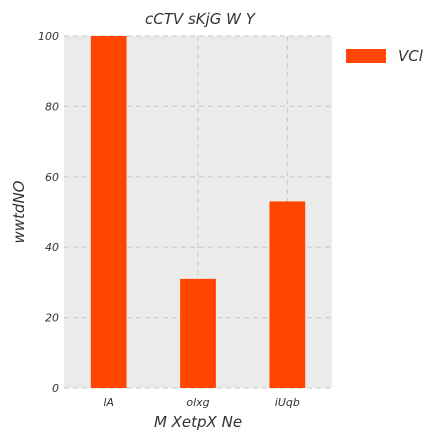 This screenshot has height=444, width=444. What do you see at coordinates (52, 106) in the screenshot?
I see `y-tick-label: 80` at bounding box center [52, 106].